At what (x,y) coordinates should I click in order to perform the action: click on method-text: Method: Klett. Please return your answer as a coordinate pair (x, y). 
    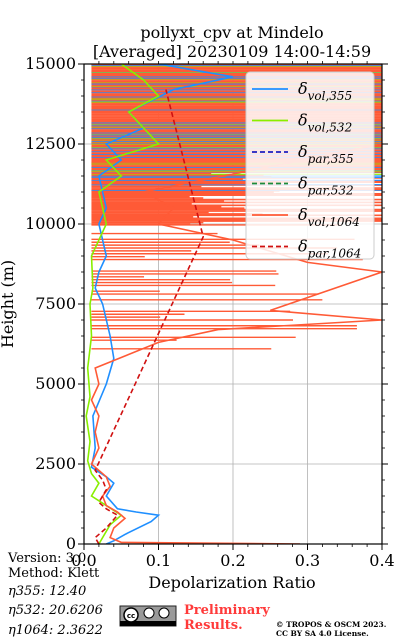
    Looking at the image, I should click on (54, 573).